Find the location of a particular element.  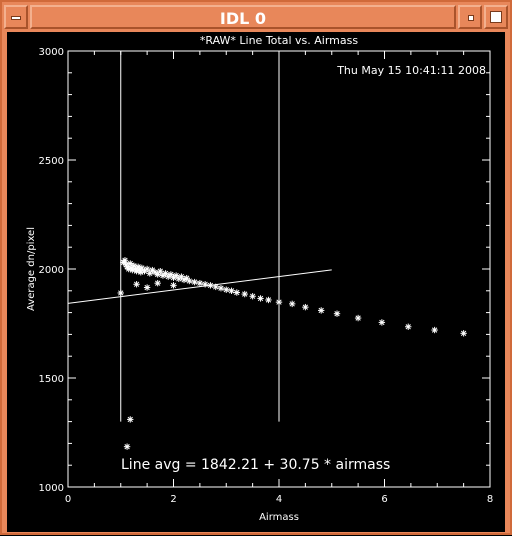

maximize-icon is located at coordinates (496, 17).